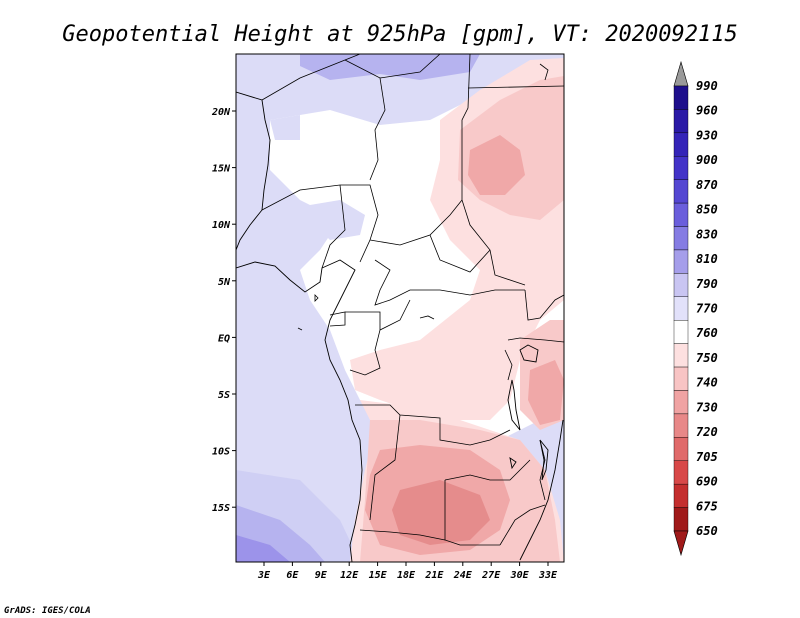 The width and height of the screenshot is (800, 618). What do you see at coordinates (292, 575) in the screenshot?
I see `x-tick-label: 6E` at bounding box center [292, 575].